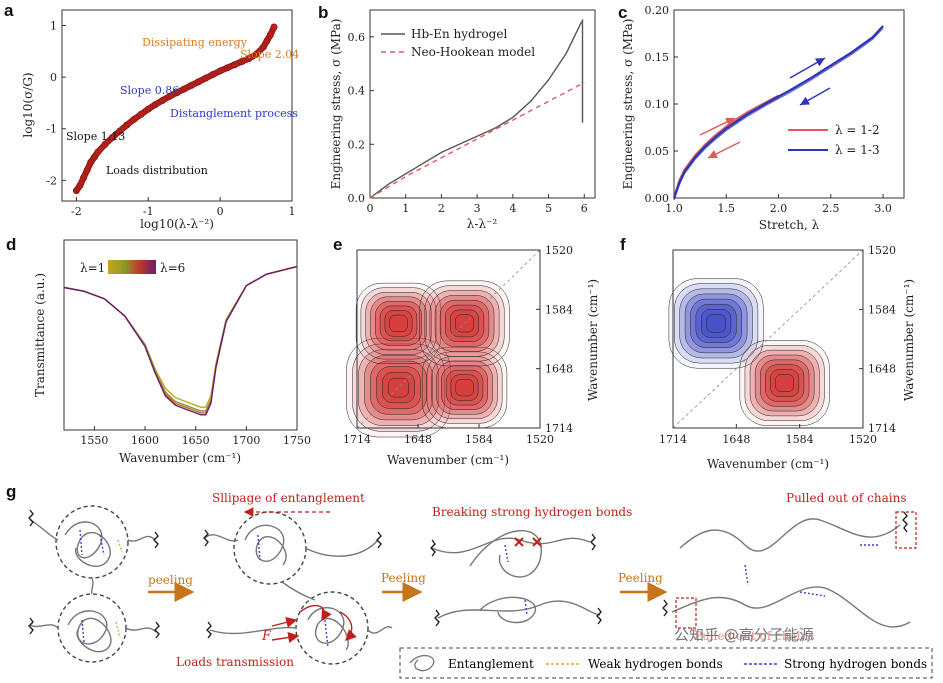 The width and height of the screenshot is (943, 683). Describe the element at coordinates (53, 25) in the screenshot. I see `y-tick-label: 1` at that location.